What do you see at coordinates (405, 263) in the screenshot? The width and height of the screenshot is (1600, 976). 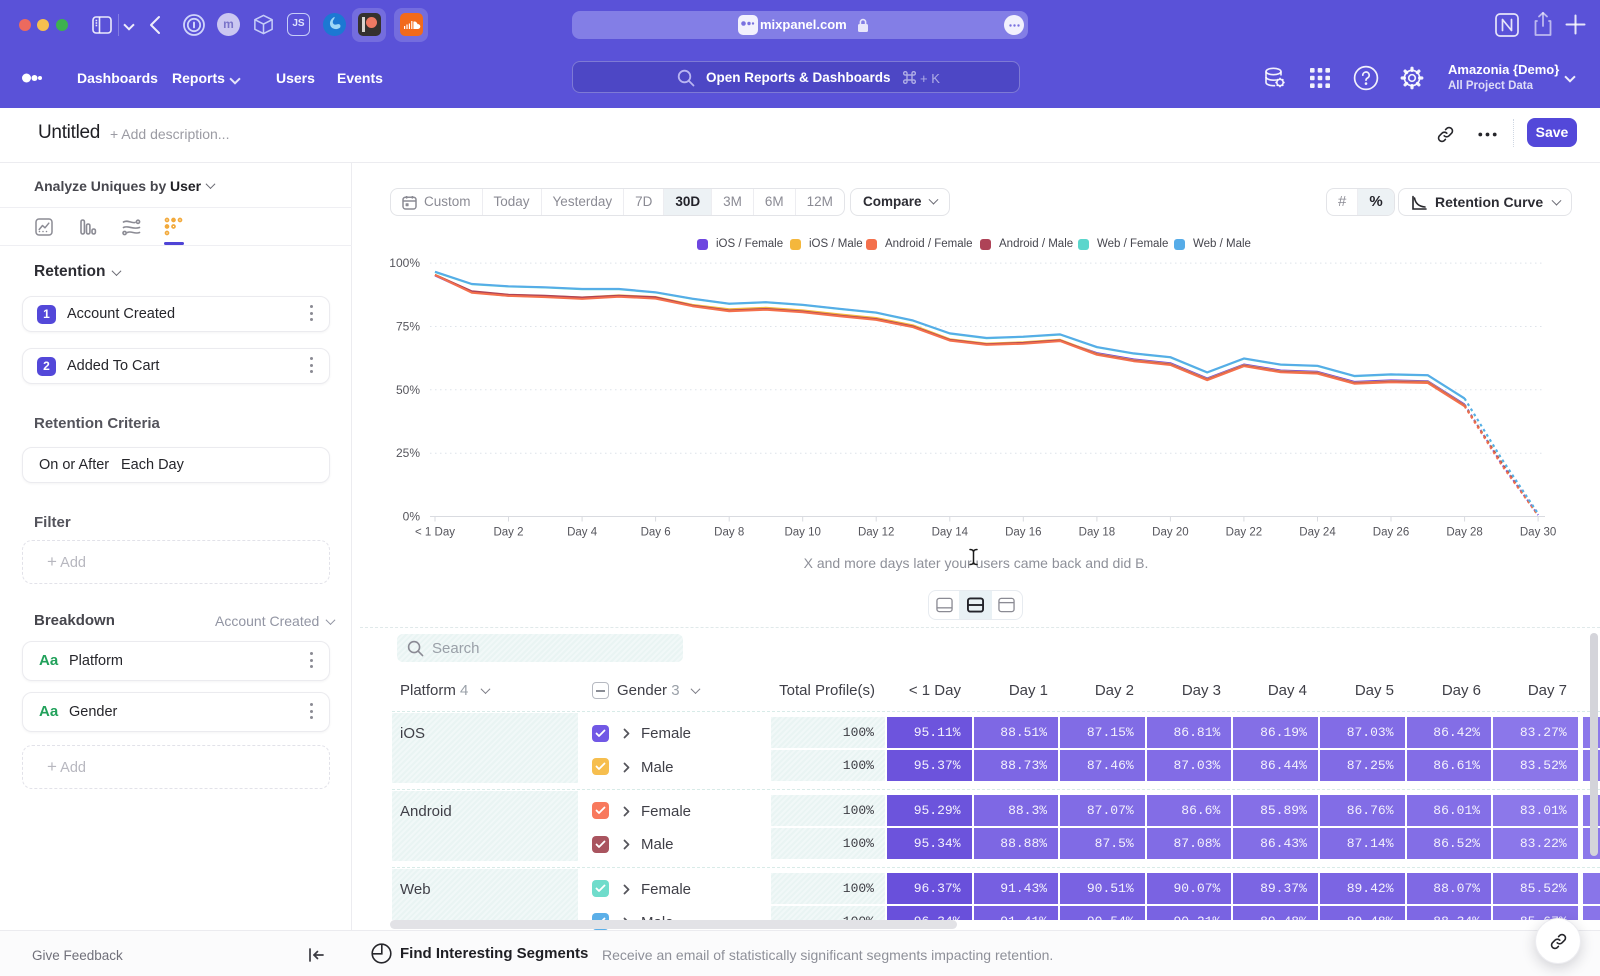 I see `svg-text: 100%` at bounding box center [405, 263].